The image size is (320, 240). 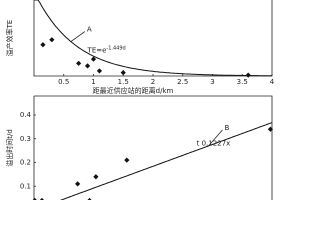 I want to click on trend-equation: t 0.1227x, so click(x=214, y=144).